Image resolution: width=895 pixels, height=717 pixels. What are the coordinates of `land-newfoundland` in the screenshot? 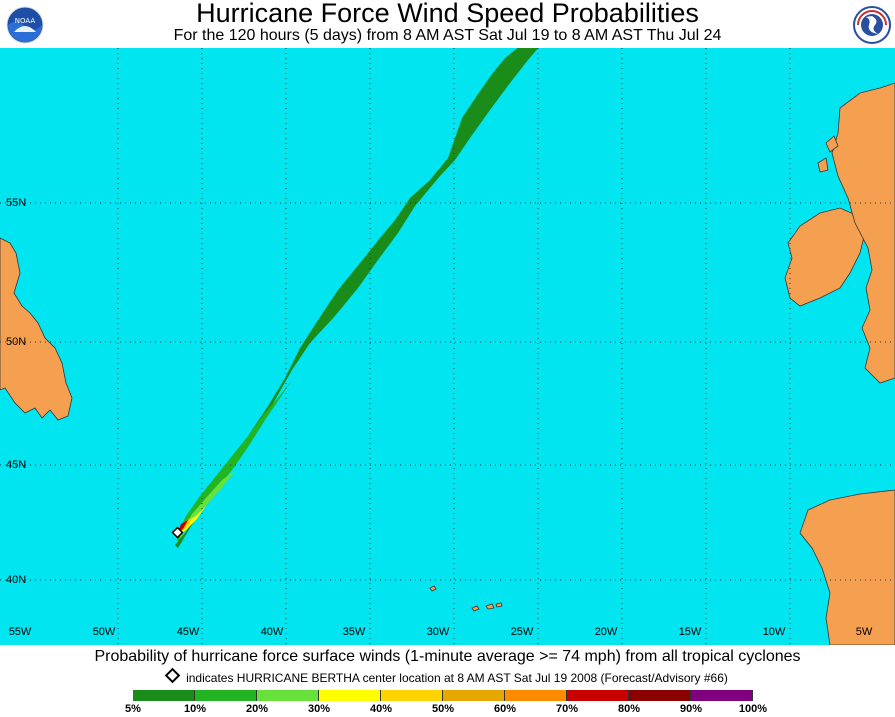 It's located at (36, 329).